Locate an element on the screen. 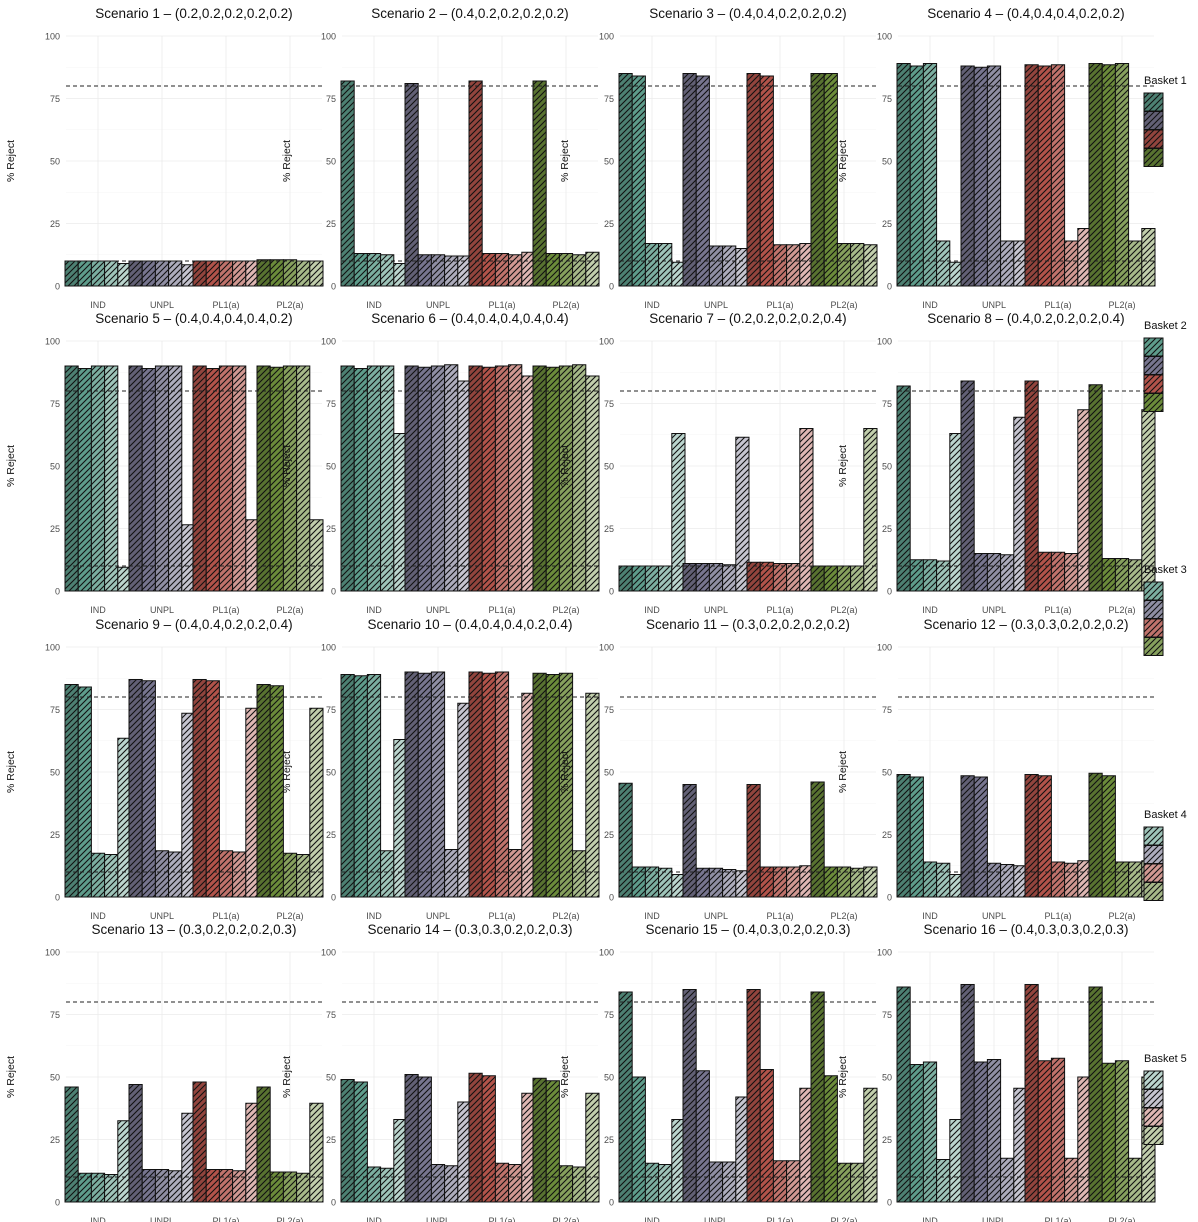  panel-title: Scenario 4 – (0.4,0.4,0.4,0.2,0.2) is located at coordinates (1025, 13).